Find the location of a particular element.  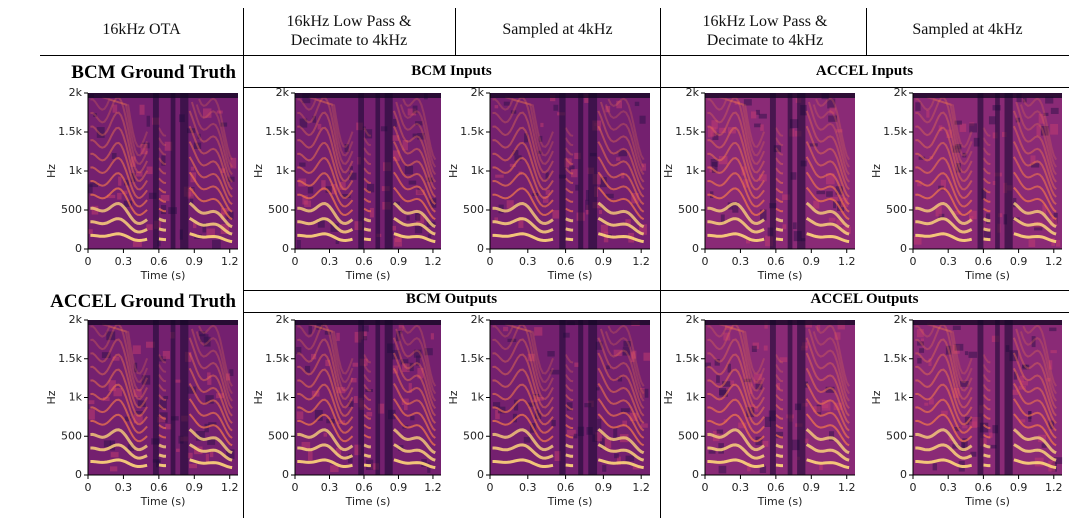

x-axis-label: Time (s) is located at coordinates (368, 501).